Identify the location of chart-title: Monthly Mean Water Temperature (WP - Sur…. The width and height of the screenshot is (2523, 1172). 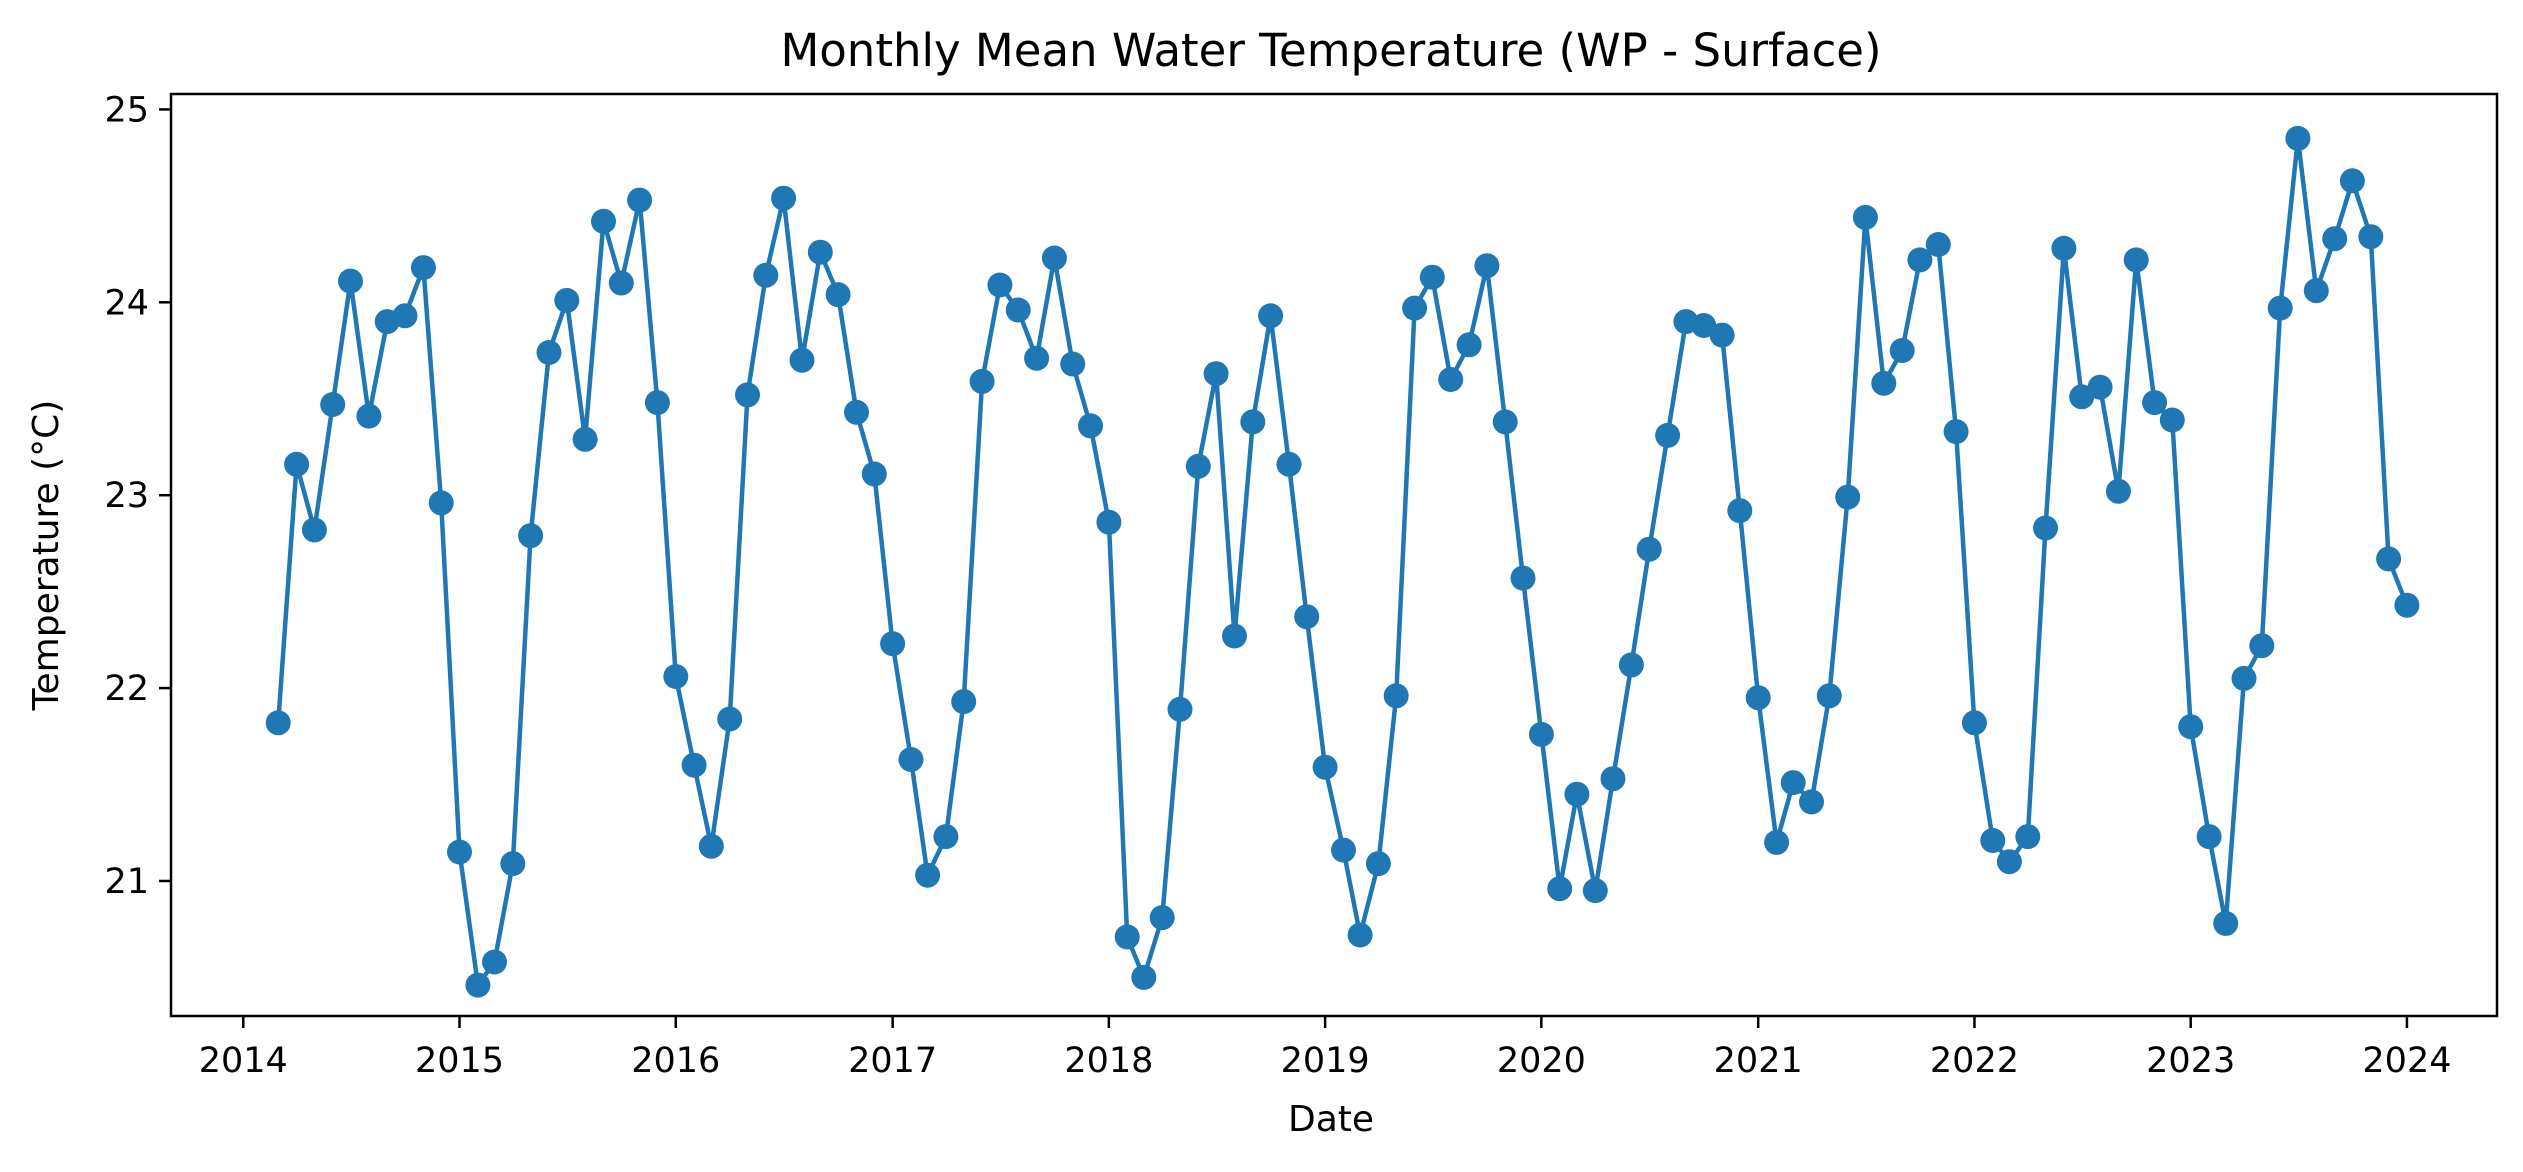
(1330, 50).